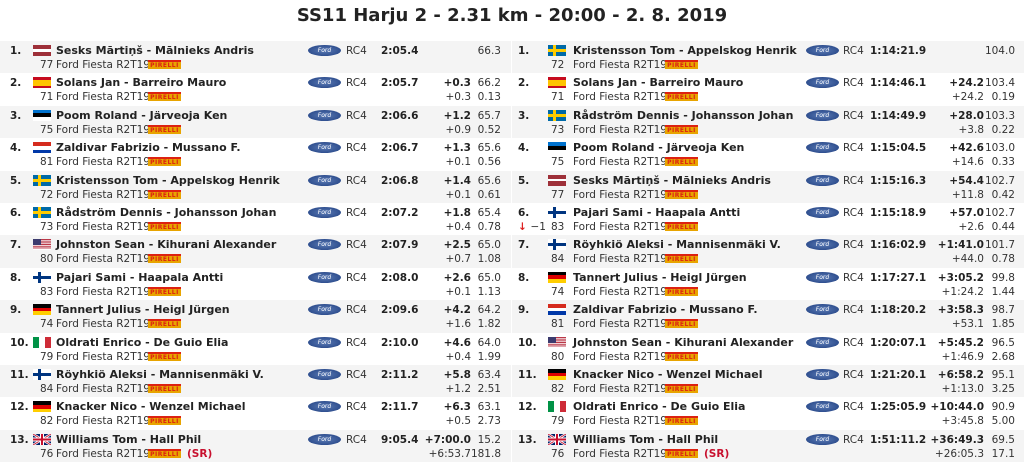  What do you see at coordinates (400, 342) in the screenshot?
I see `time: 2:10.0` at bounding box center [400, 342].